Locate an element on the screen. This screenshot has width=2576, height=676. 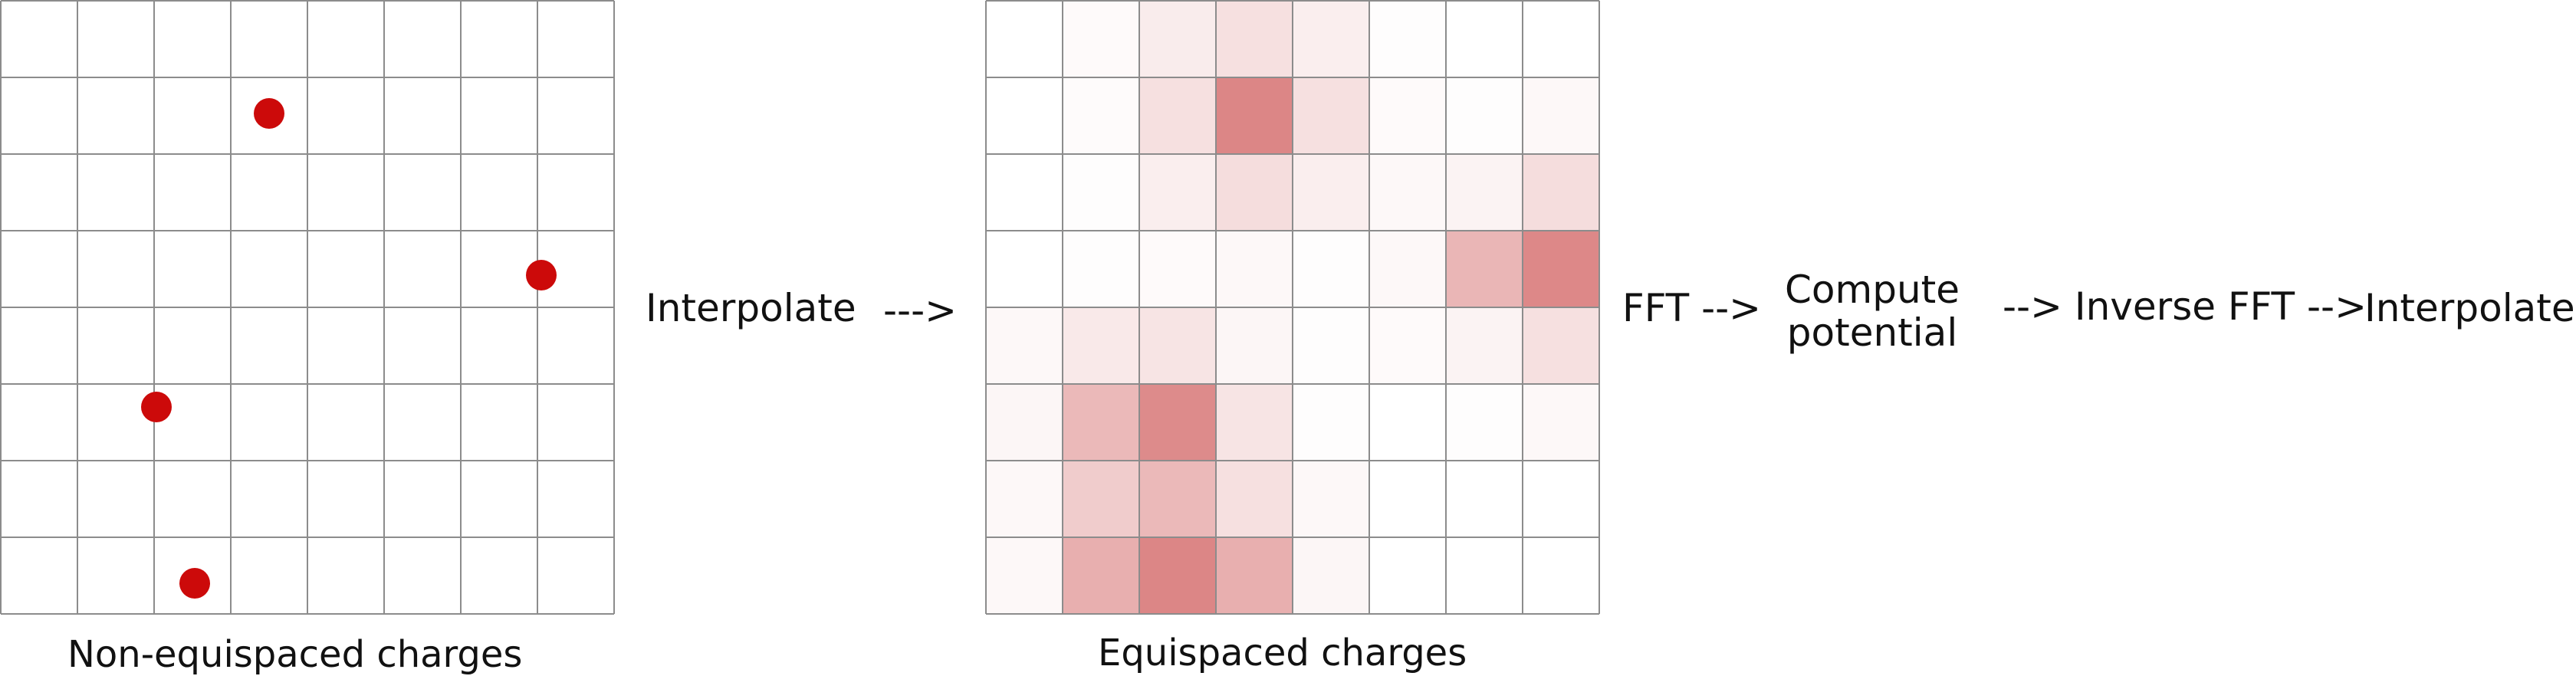
step-compute-potential: Compute potential is located at coordinates (1872, 311).